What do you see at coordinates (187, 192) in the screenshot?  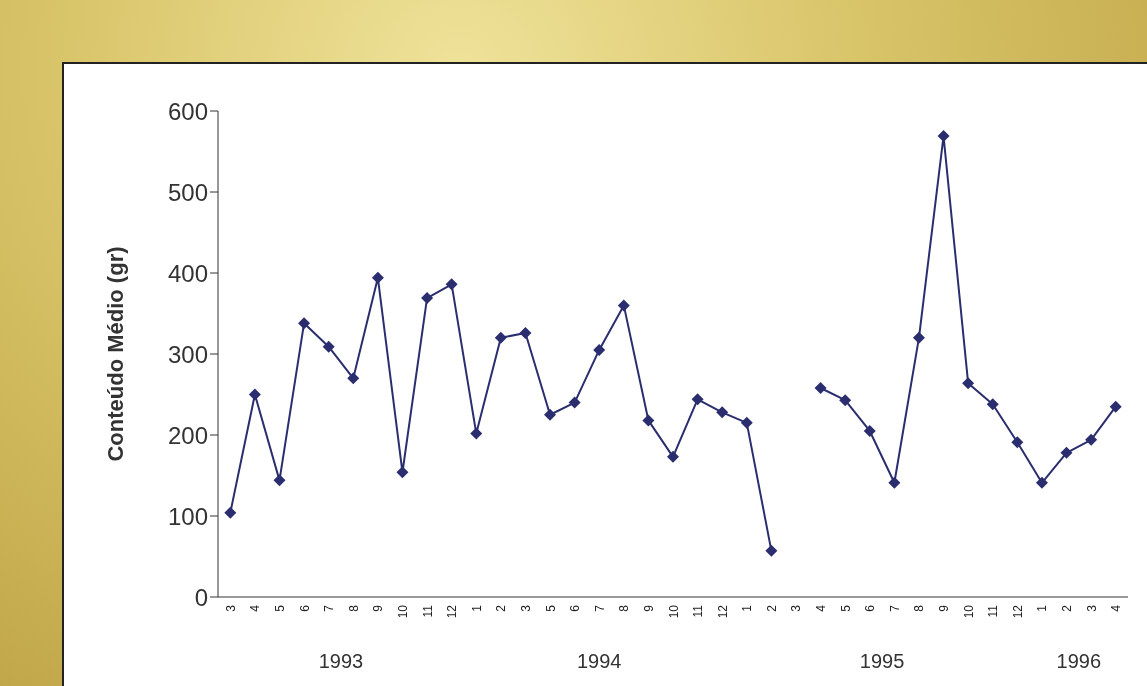 I see `y-tick-label: 500` at bounding box center [187, 192].